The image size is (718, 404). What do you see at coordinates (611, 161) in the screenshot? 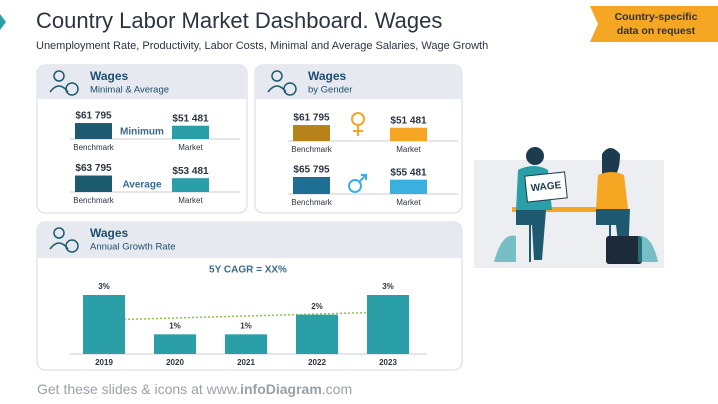
I see `person-hair` at bounding box center [611, 161].